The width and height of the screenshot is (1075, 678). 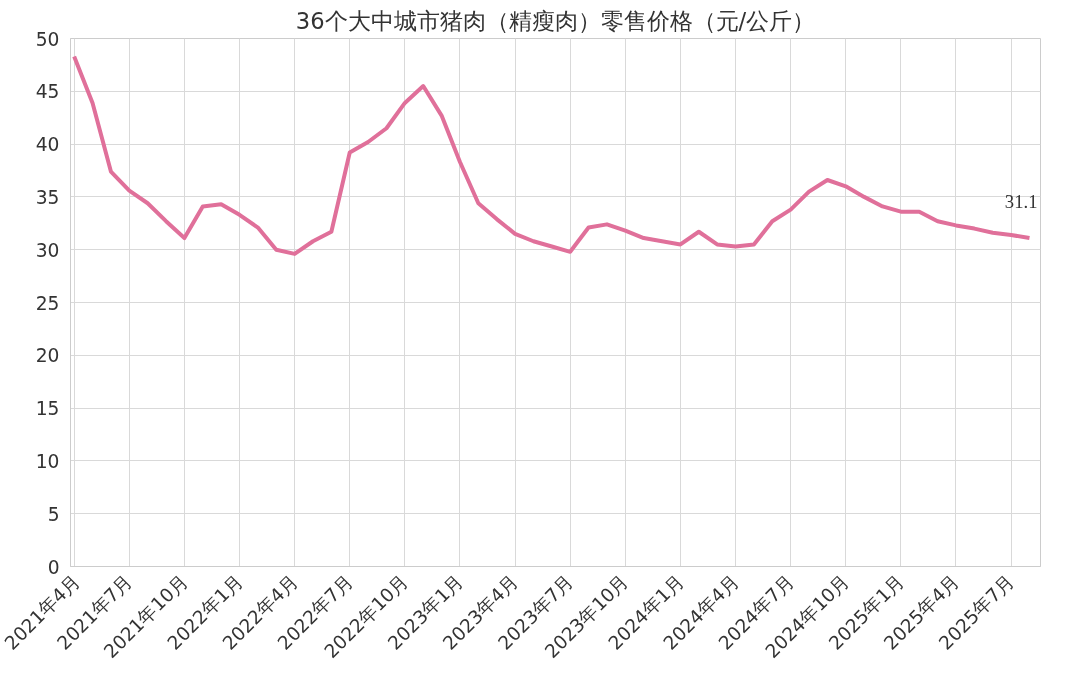 What do you see at coordinates (47, 197) in the screenshot?
I see `y-tick-label: 35` at bounding box center [47, 197].